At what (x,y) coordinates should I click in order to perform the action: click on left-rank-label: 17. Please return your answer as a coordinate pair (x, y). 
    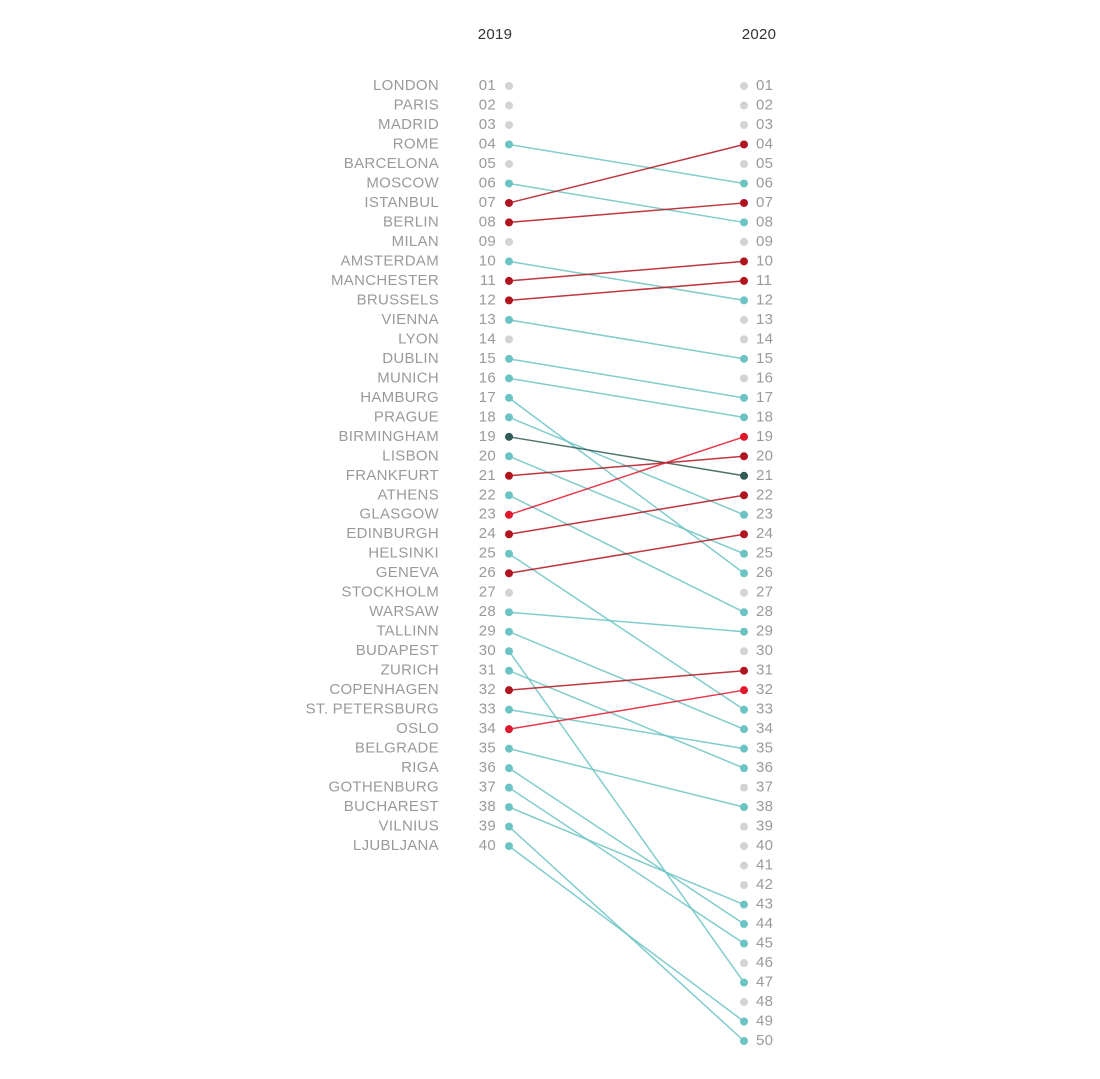
    Looking at the image, I should click on (487, 397).